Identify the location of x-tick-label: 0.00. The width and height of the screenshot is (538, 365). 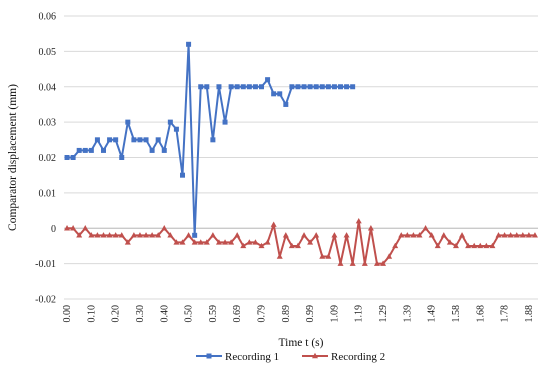
(67, 314).